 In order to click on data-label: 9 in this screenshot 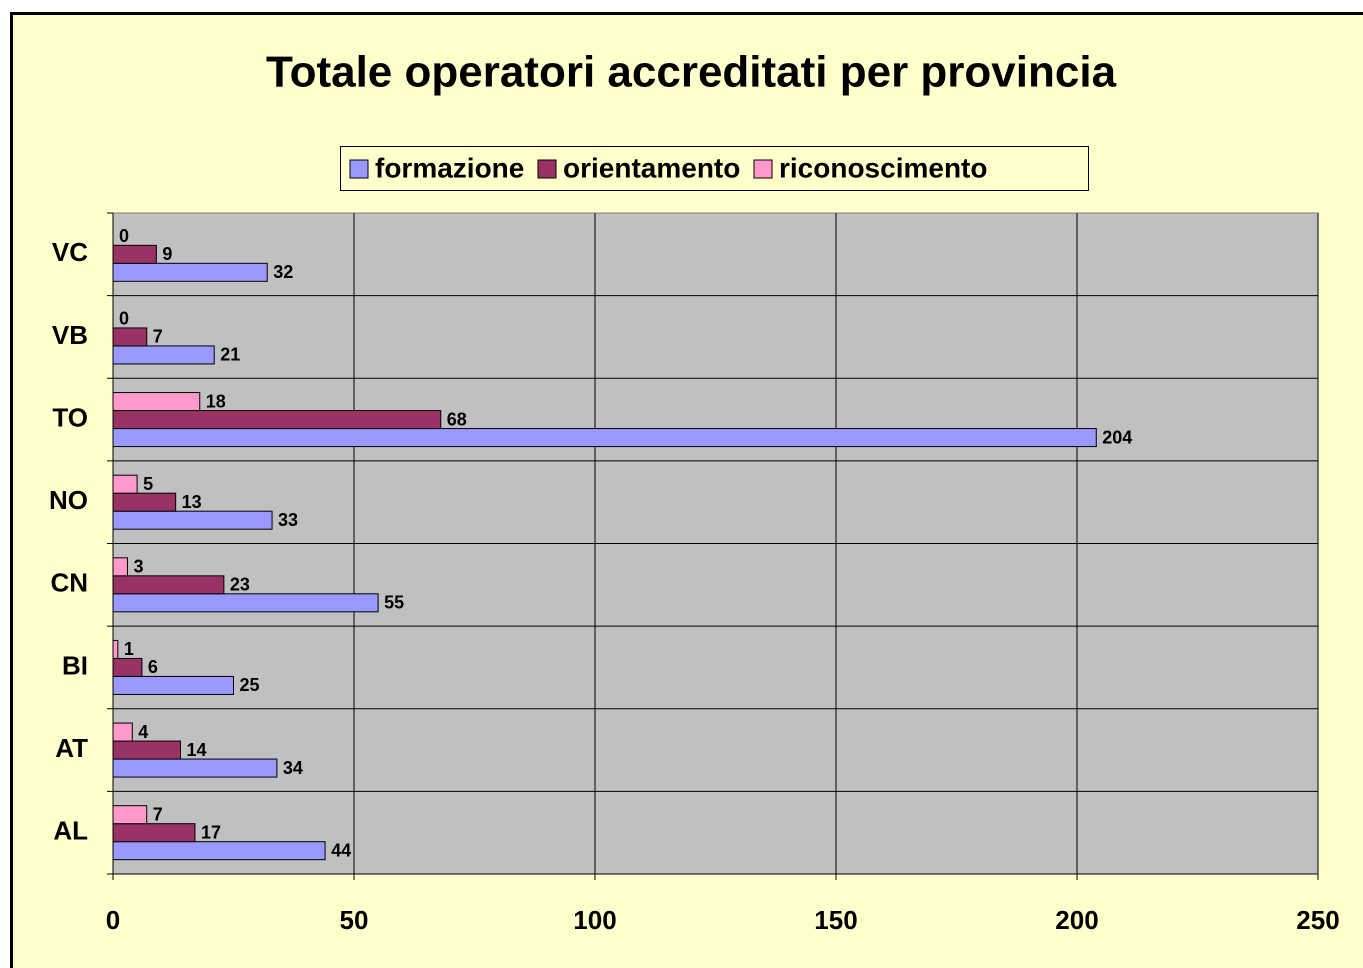, I will do `click(167, 254)`.